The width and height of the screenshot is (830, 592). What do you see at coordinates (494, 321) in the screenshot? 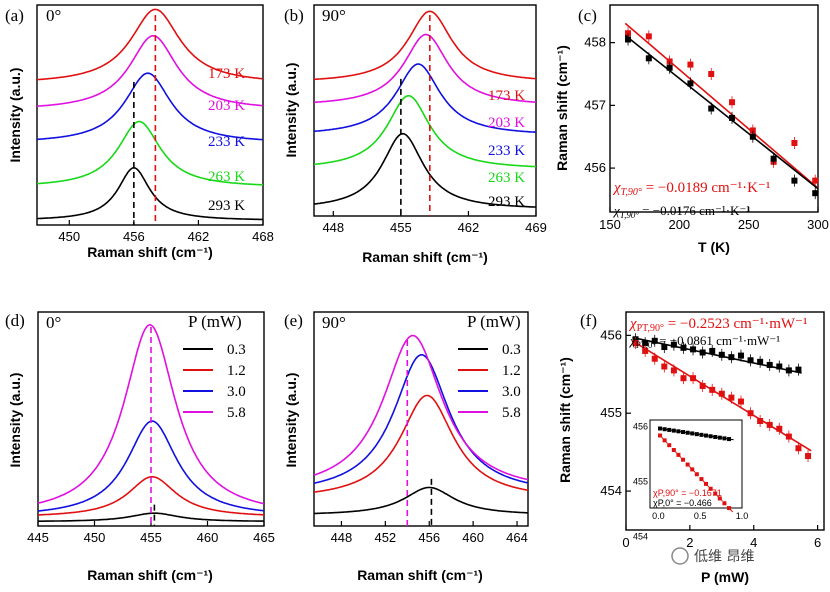
I see `panel-e-legend-title: P (mW)` at bounding box center [494, 321].